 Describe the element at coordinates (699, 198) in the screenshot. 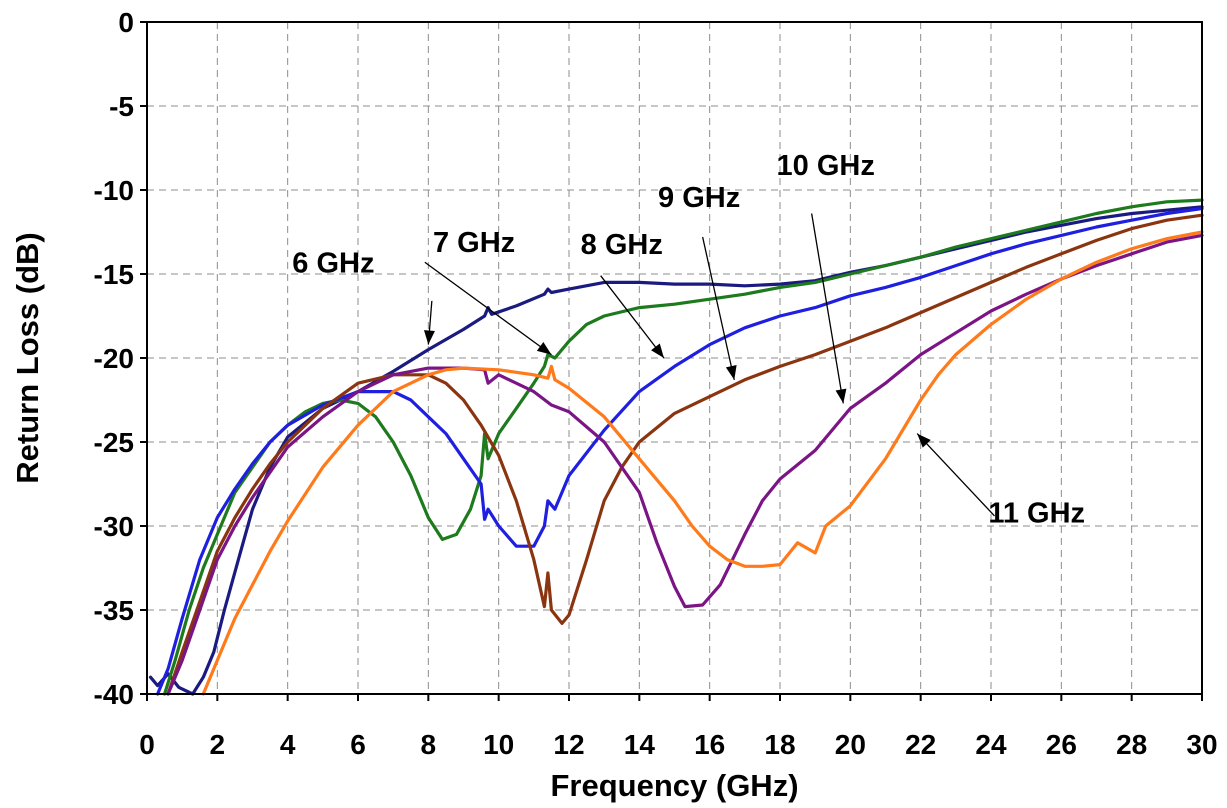

I see `annotation-label: 9 GHz` at that location.